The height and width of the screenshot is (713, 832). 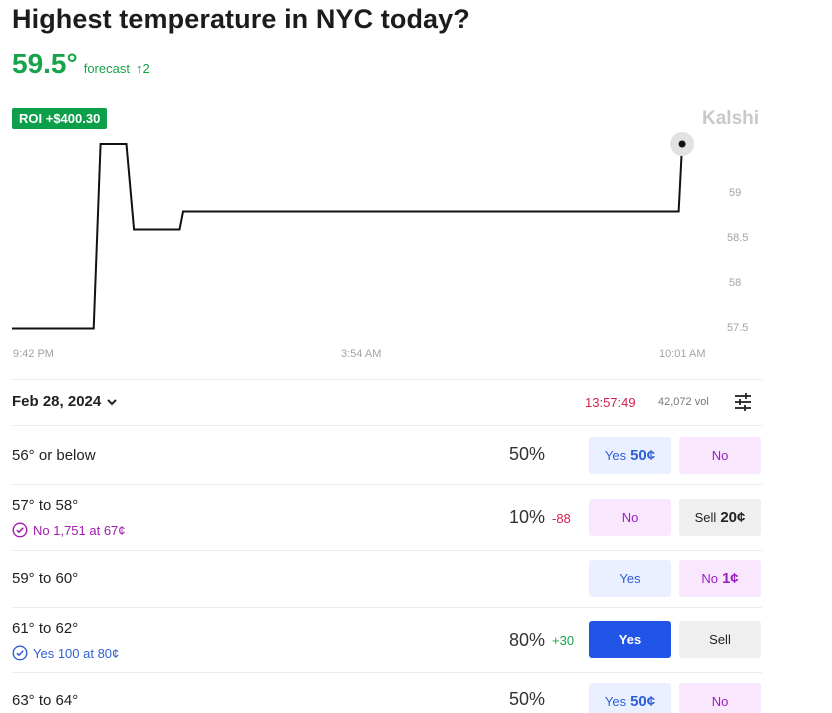 What do you see at coordinates (387, 579) in the screenshot?
I see `outcome-row: 59° to 60° Yes No 1¢` at bounding box center [387, 579].